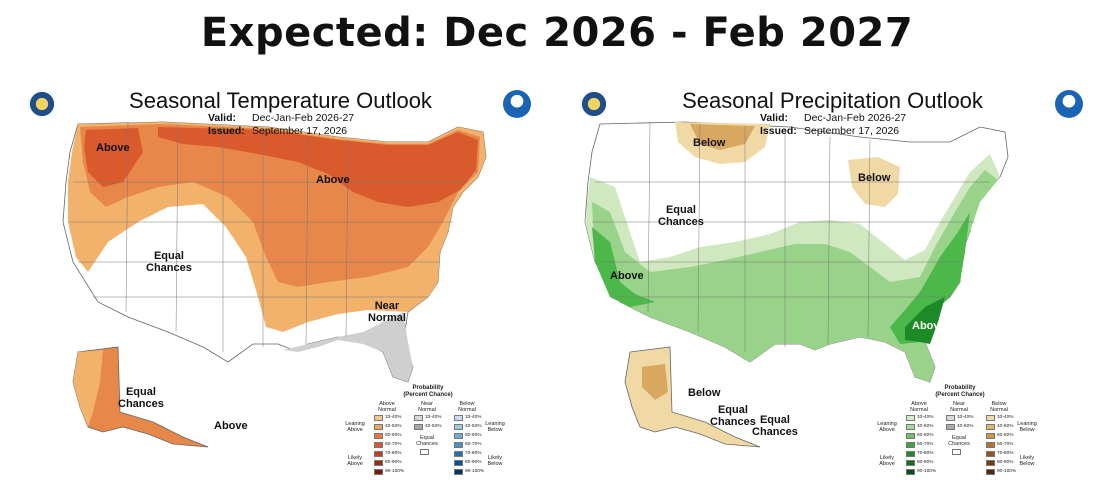 Image resolution: width=1114 pixels, height=495 pixels. What do you see at coordinates (887, 427) in the screenshot?
I see `legend-leaning-above: Leaning Above` at bounding box center [887, 427].